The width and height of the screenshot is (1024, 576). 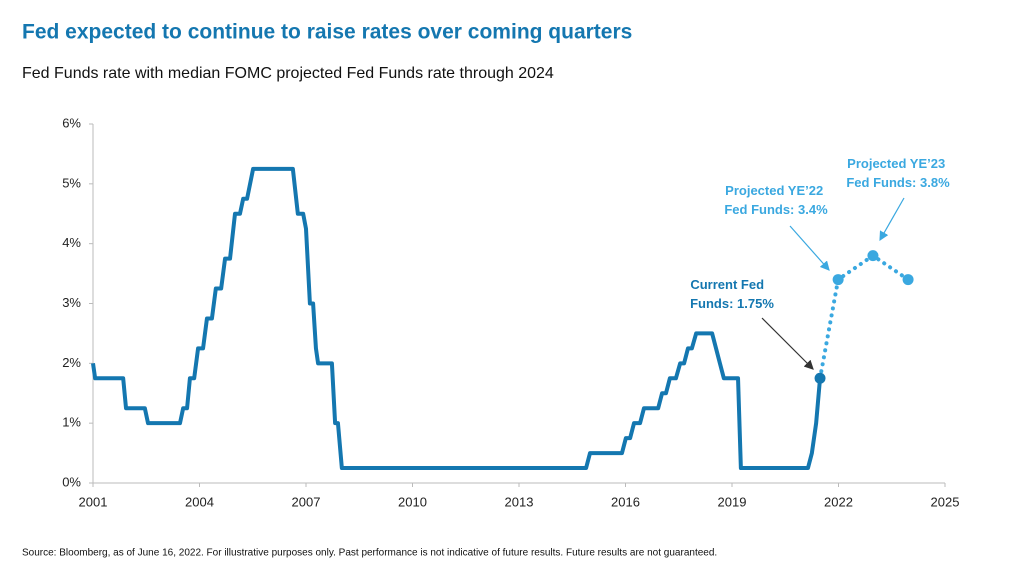 I want to click on annotation-line: Funds: 1.75%, so click(x=732, y=303).